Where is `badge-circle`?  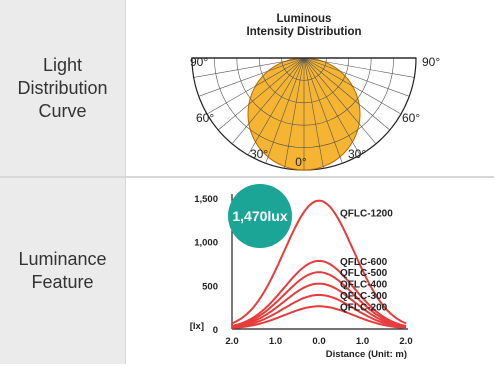
badge-circle is located at coordinates (260, 216).